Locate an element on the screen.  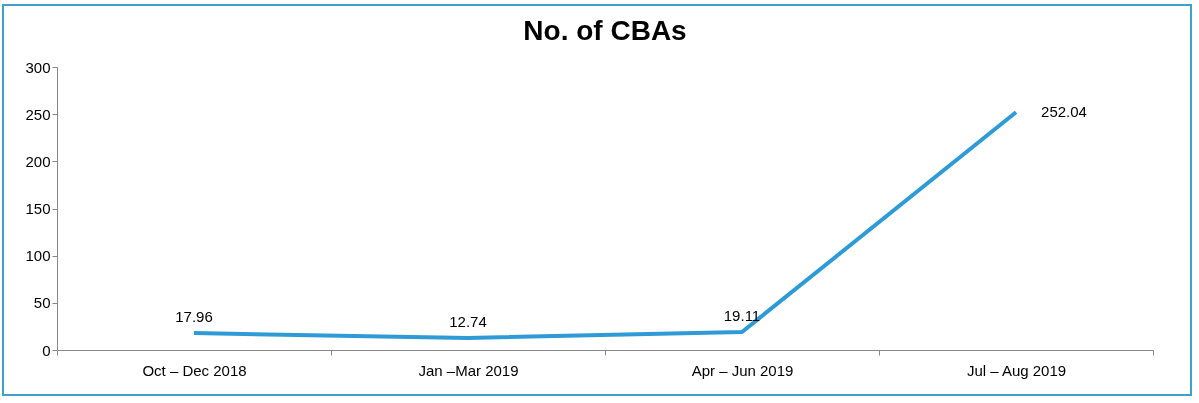
chart-title: No. of CBAs is located at coordinates (605, 30).